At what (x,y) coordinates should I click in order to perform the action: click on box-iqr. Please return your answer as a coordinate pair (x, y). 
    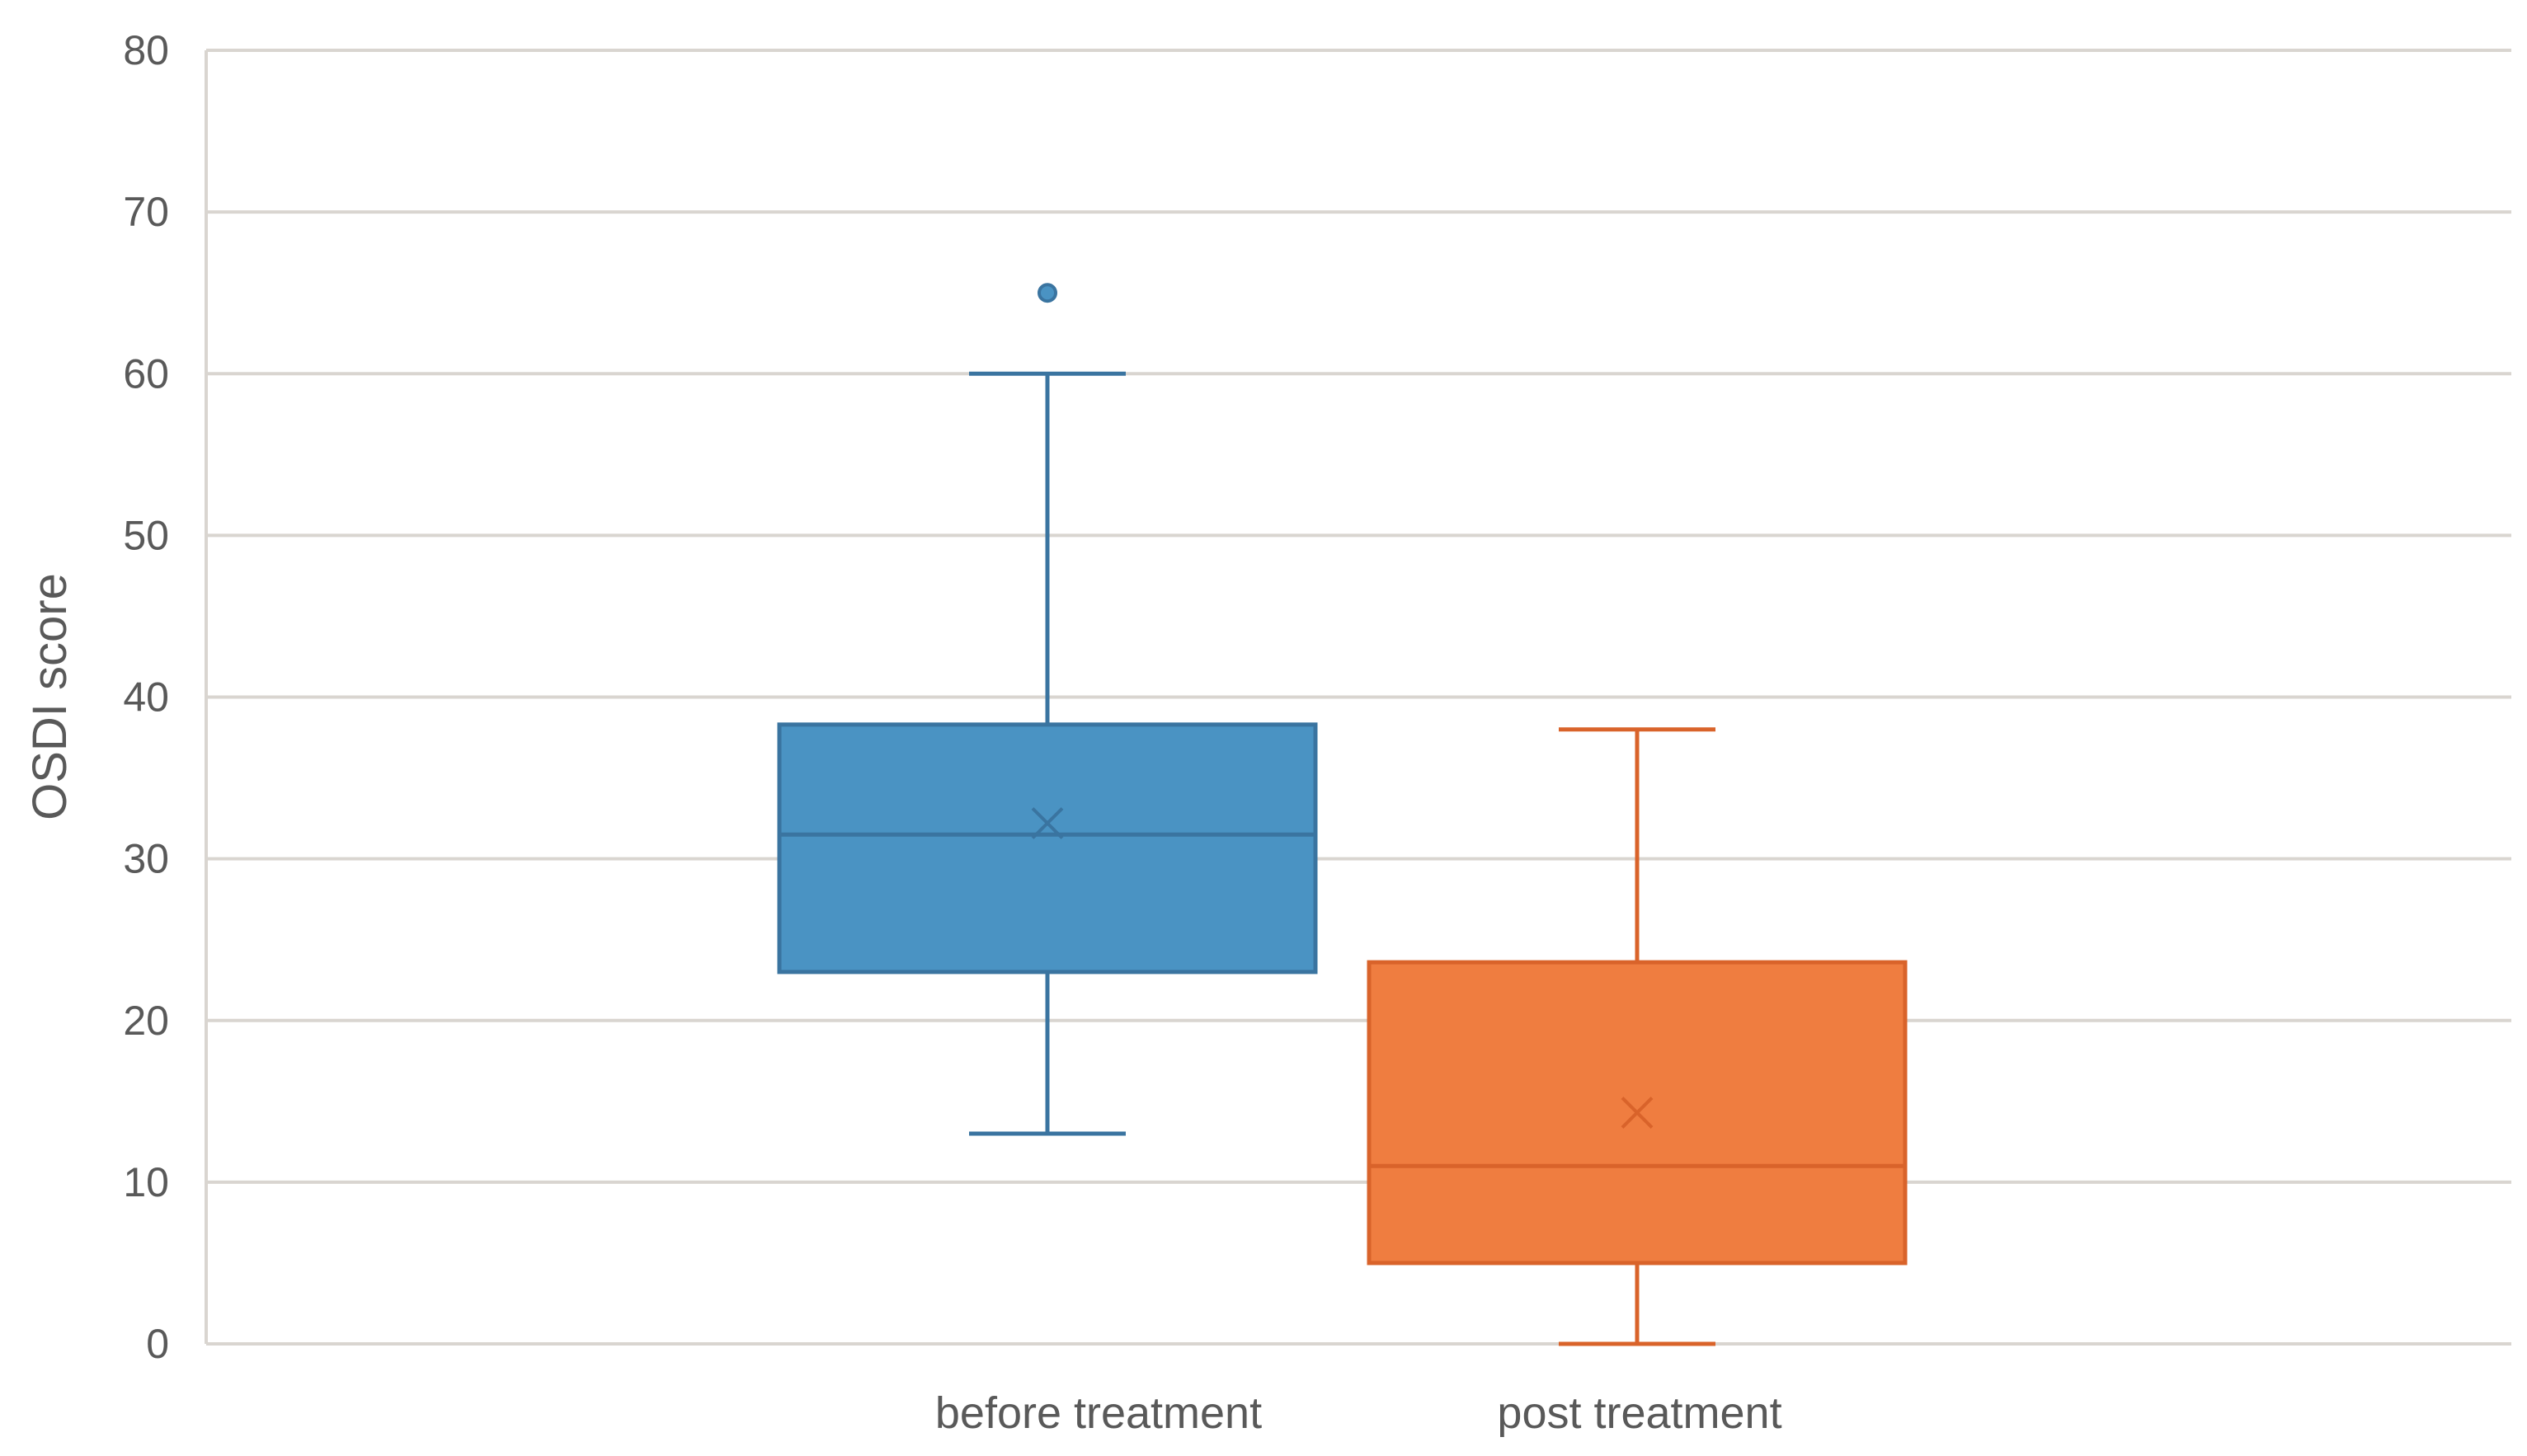
    Looking at the image, I should click on (1048, 848).